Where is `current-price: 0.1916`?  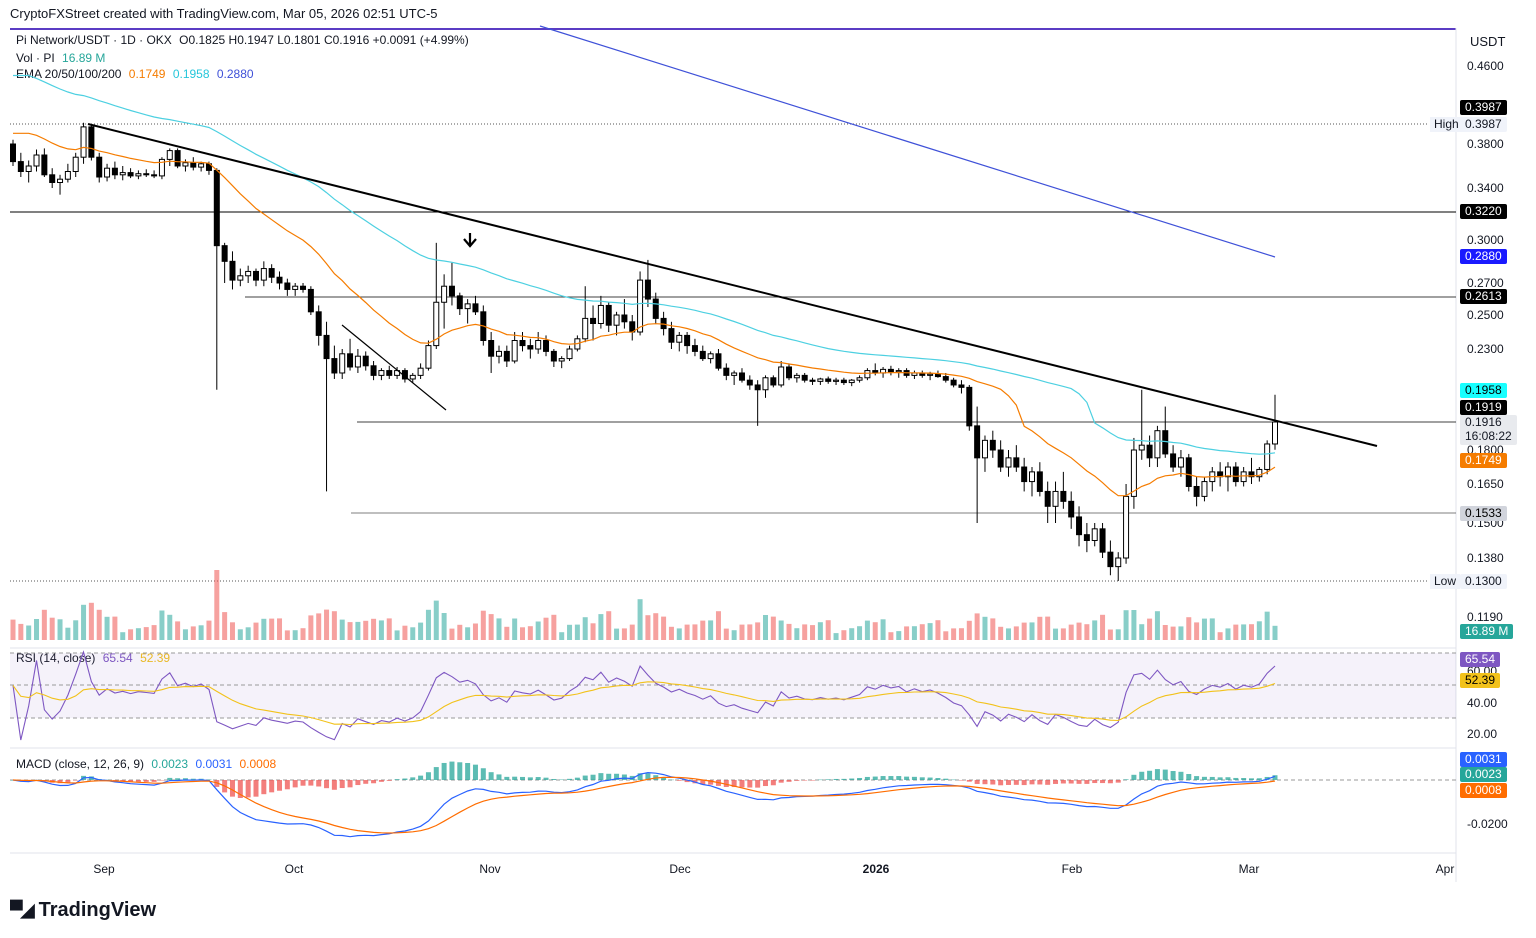
current-price: 0.1916 is located at coordinates (1483, 422).